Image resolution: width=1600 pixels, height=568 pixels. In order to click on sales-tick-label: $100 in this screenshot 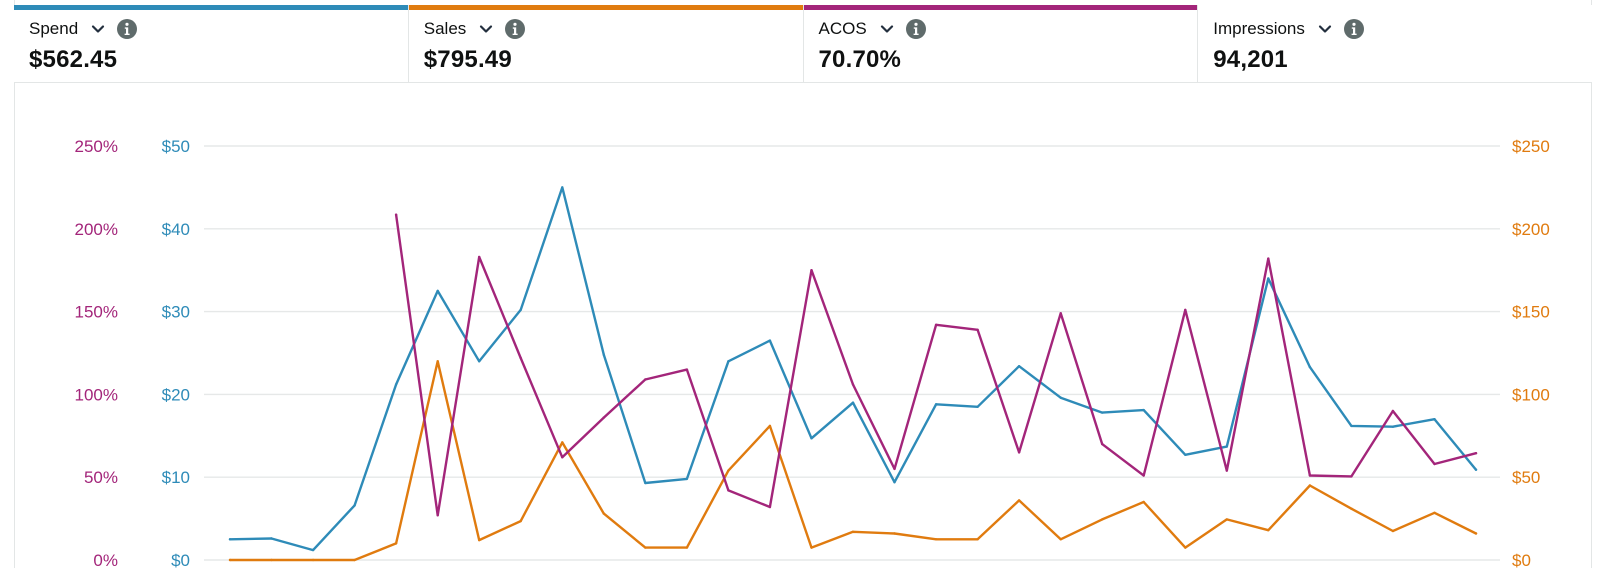, I will do `click(1531, 394)`.